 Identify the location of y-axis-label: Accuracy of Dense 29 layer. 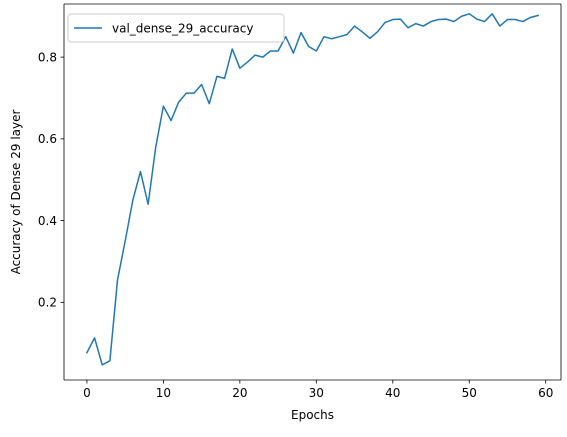
(16, 192).